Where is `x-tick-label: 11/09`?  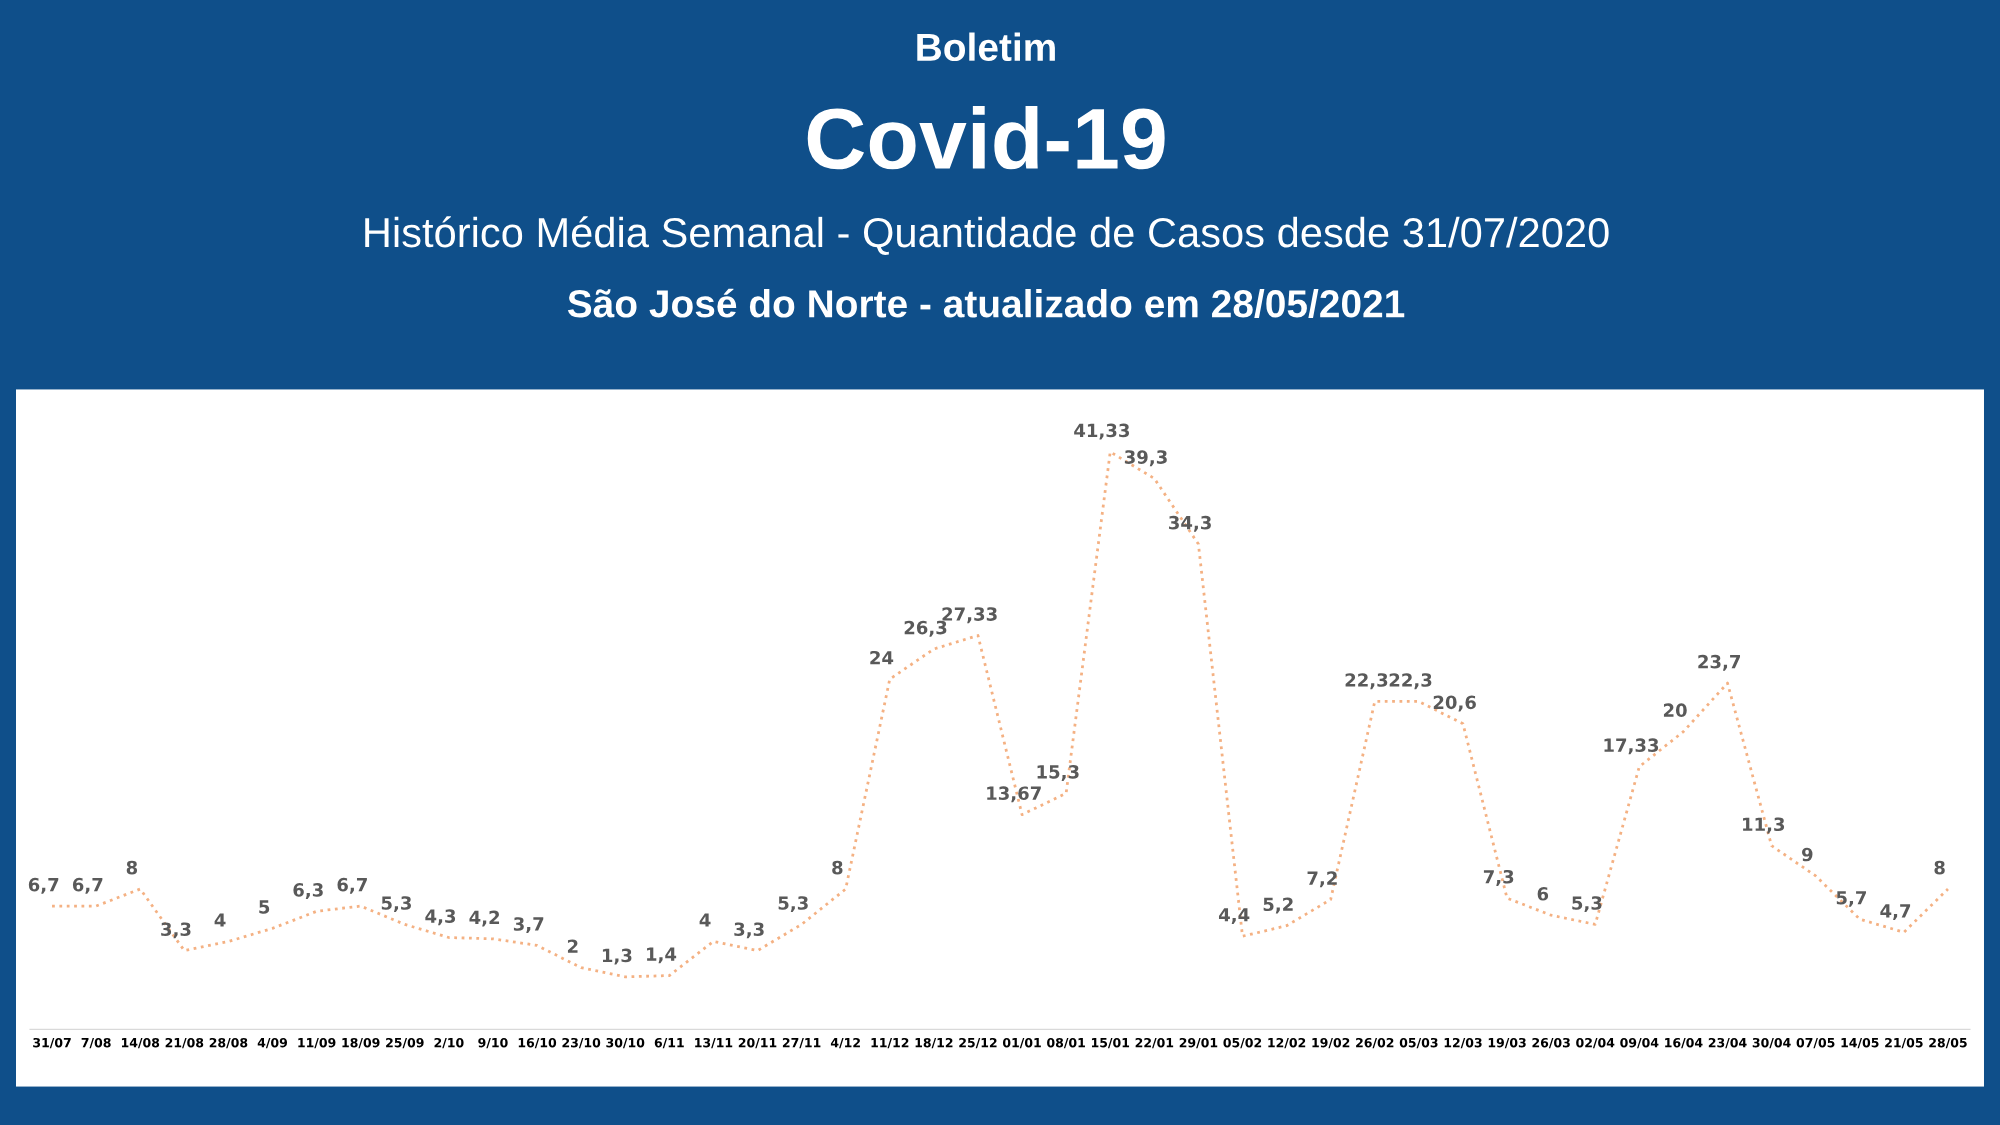
x-tick-label: 11/09 is located at coordinates (317, 1043).